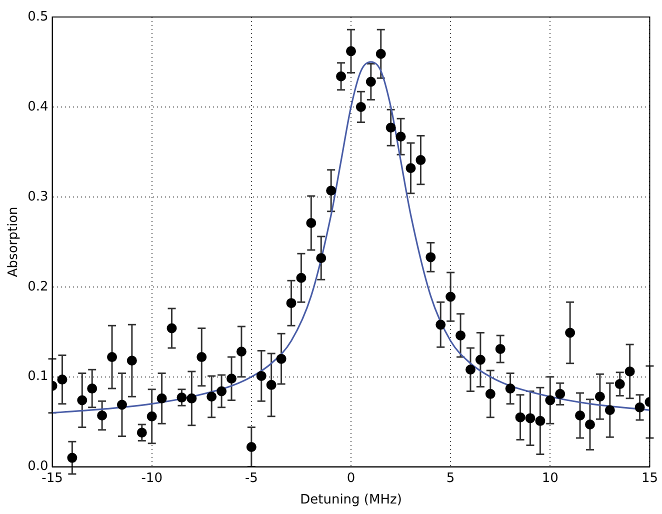 The height and width of the screenshot is (514, 662). Describe the element at coordinates (151, 478) in the screenshot. I see `x-tick-label: -10` at that location.